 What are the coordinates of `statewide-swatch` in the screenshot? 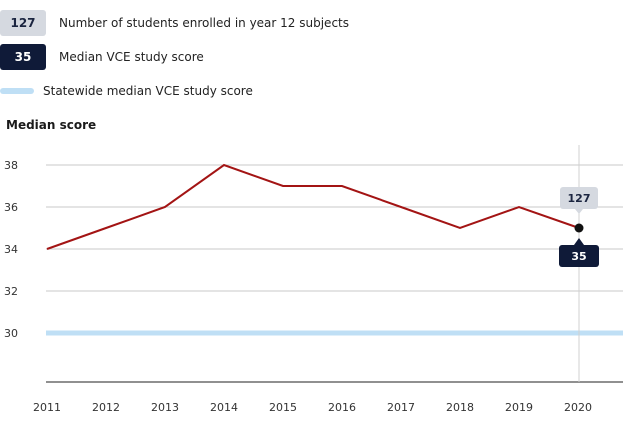 It's located at (17, 91).